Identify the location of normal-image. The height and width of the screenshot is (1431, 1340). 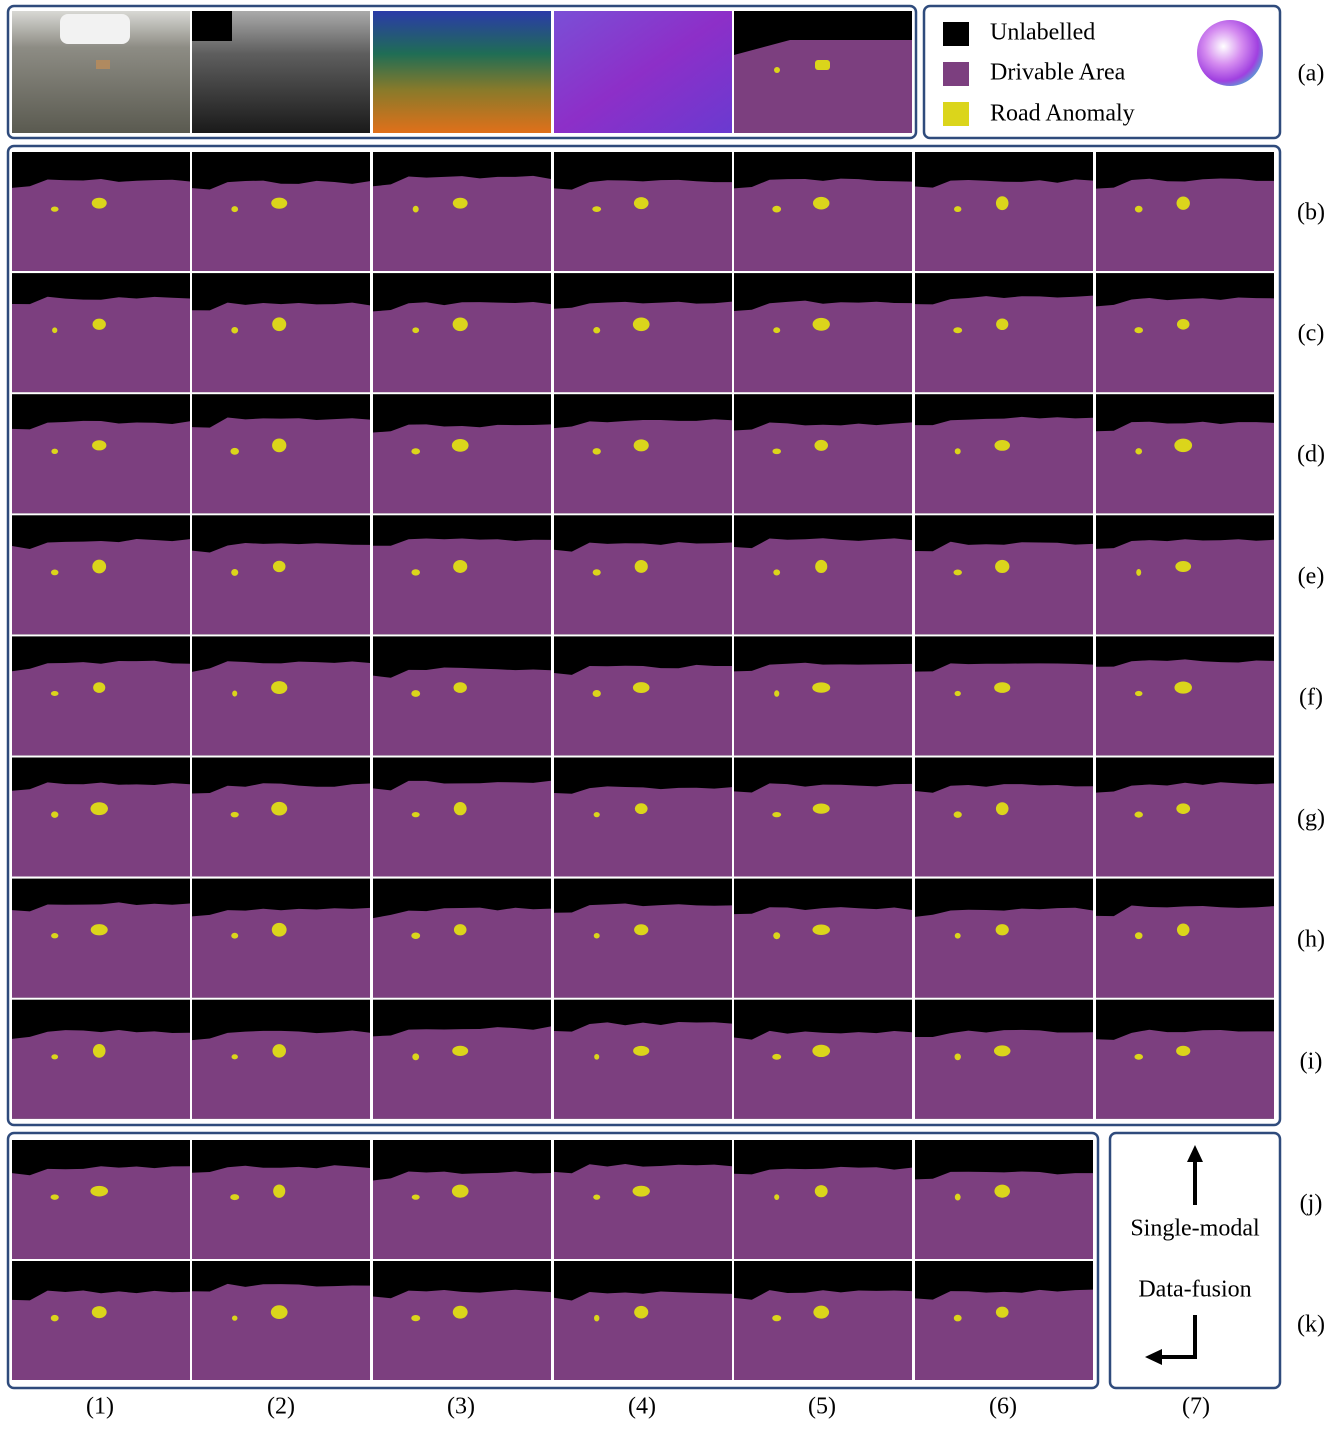
(643, 72).